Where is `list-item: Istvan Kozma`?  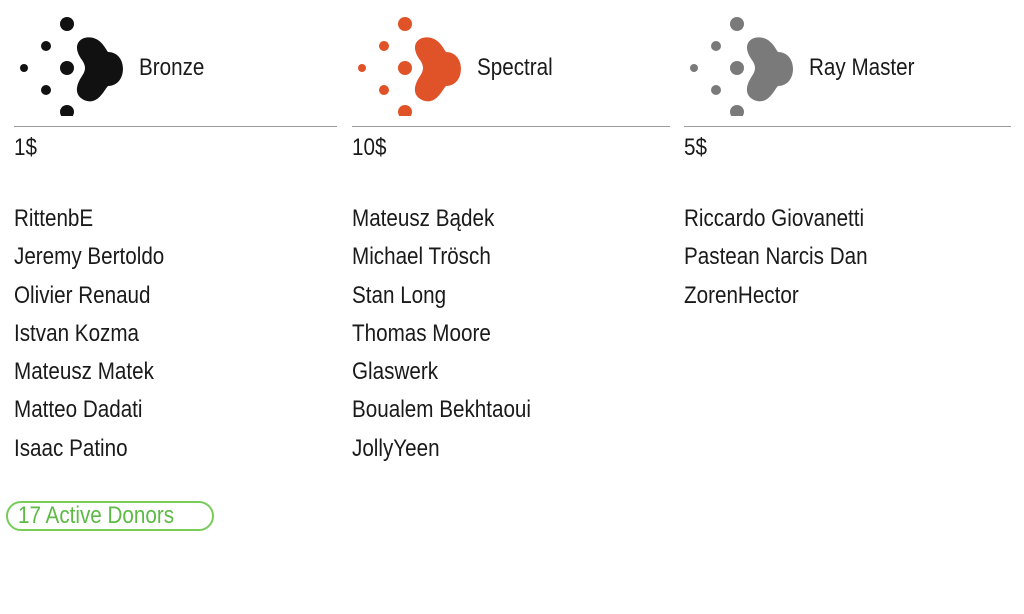
list-item: Istvan Kozma is located at coordinates (77, 333).